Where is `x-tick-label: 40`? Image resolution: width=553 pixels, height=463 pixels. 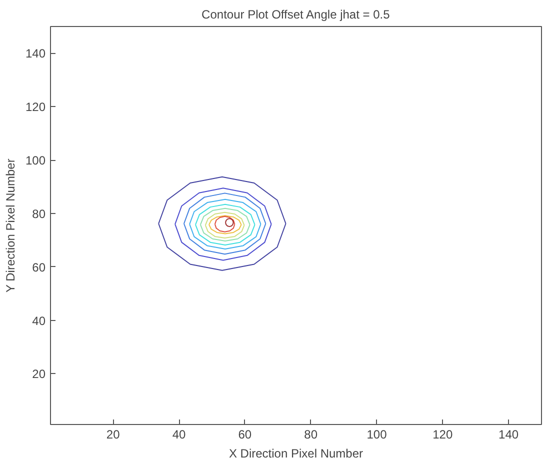 x-tick-label: 40 is located at coordinates (179, 435).